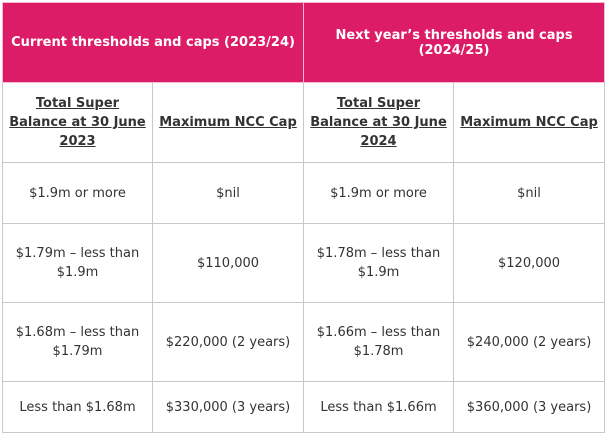 The image size is (606, 433). Describe the element at coordinates (153, 42) in the screenshot. I see `current-year-header: Current thresholds and caps (2023/24)` at that location.